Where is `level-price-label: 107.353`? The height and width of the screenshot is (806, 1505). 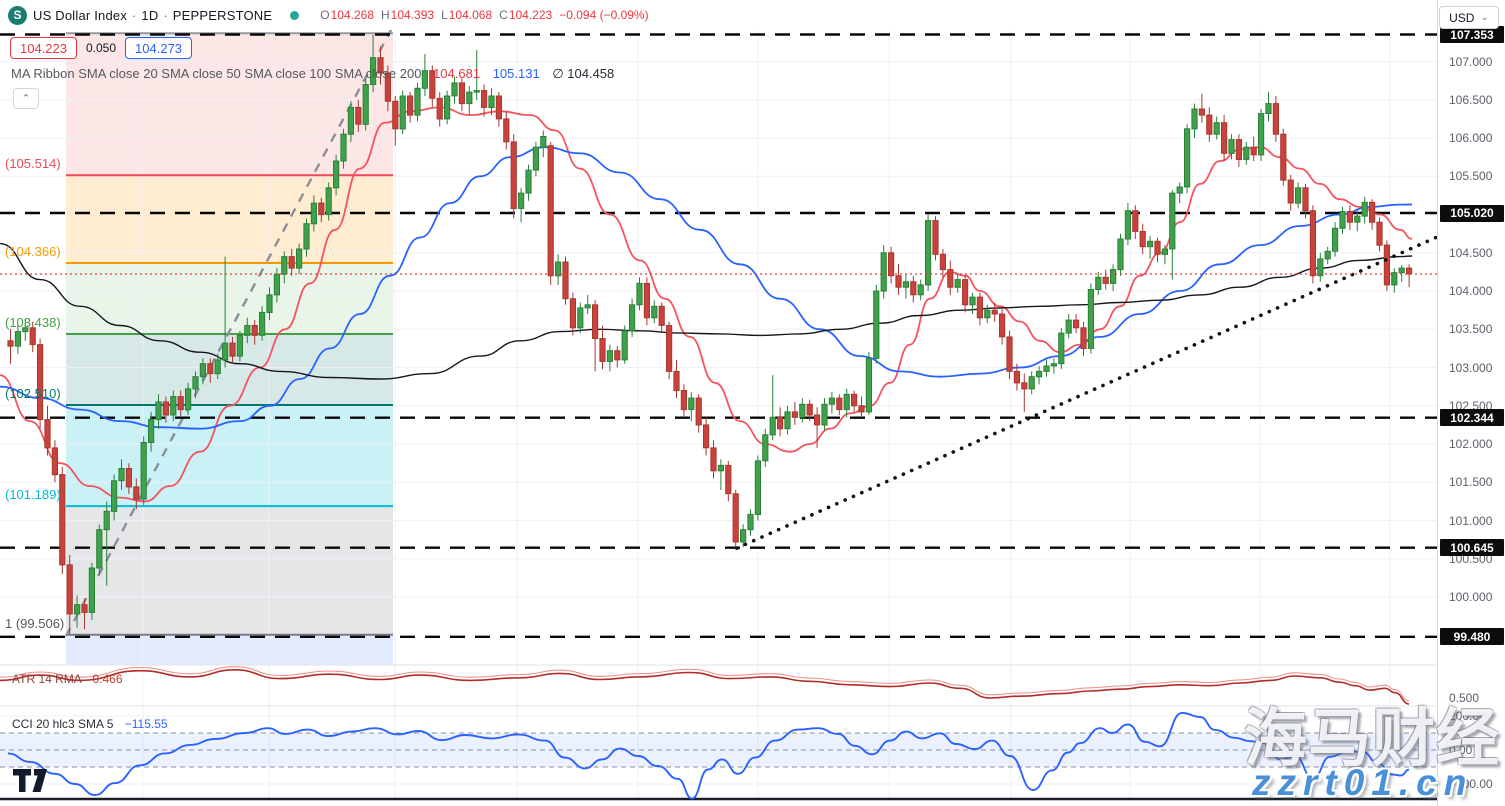
level-price-label: 107.353 is located at coordinates (1472, 35).